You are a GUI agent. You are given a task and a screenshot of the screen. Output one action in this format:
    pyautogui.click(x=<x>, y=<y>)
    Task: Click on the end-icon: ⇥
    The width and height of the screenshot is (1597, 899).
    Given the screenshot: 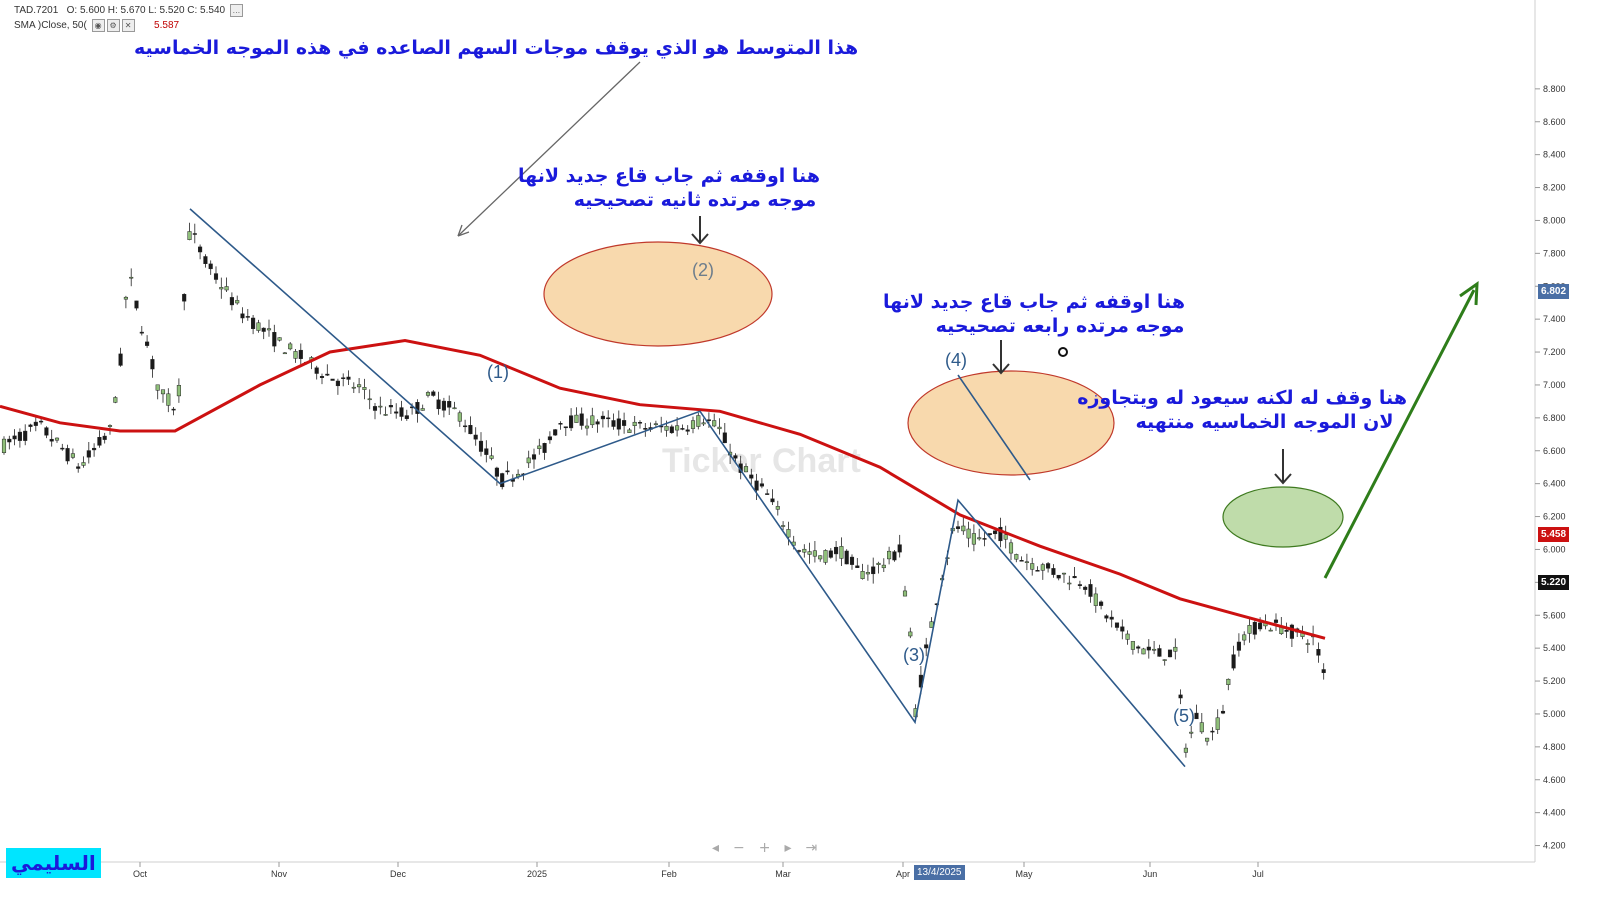 What is the action you would take?
    pyautogui.click(x=818, y=848)
    